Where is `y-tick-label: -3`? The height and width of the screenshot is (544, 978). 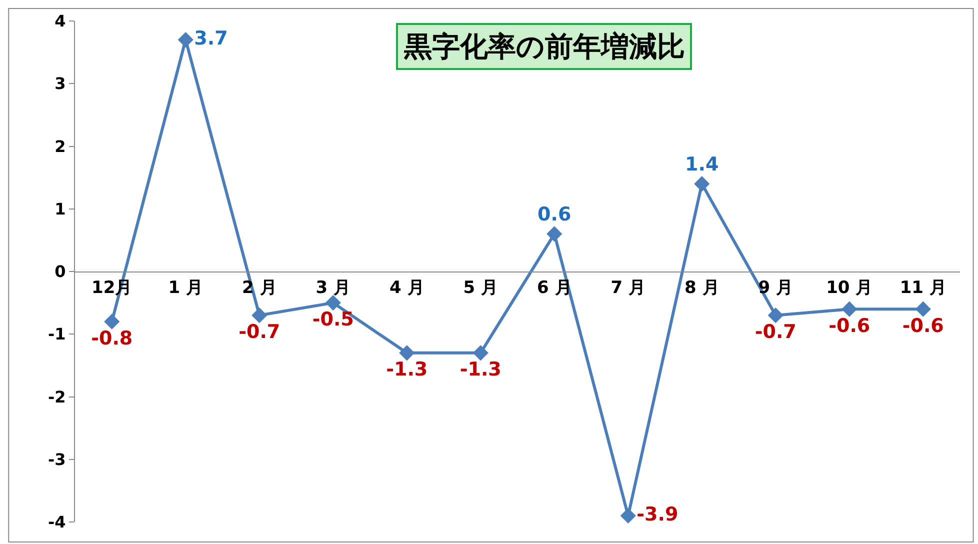 y-tick-label: -3 is located at coordinates (57, 459).